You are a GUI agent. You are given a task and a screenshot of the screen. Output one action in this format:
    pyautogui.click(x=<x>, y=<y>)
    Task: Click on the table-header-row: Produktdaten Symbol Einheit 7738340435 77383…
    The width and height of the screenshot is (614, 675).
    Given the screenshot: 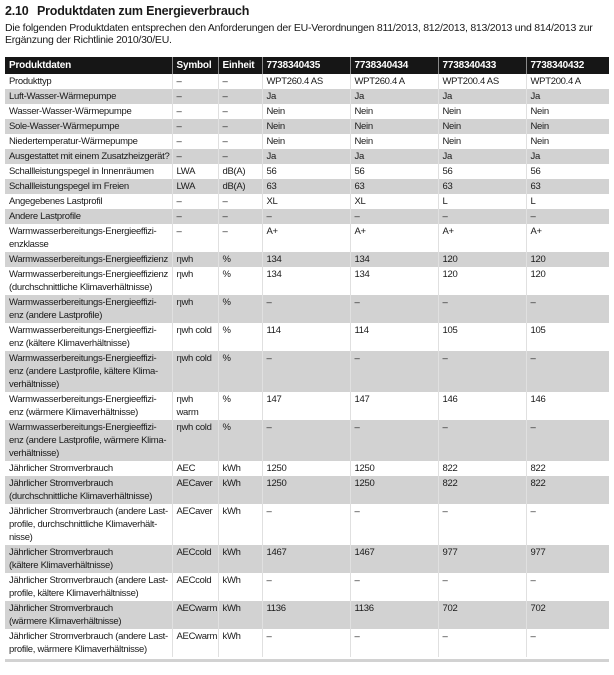 What is the action you would take?
    pyautogui.click(x=307, y=65)
    